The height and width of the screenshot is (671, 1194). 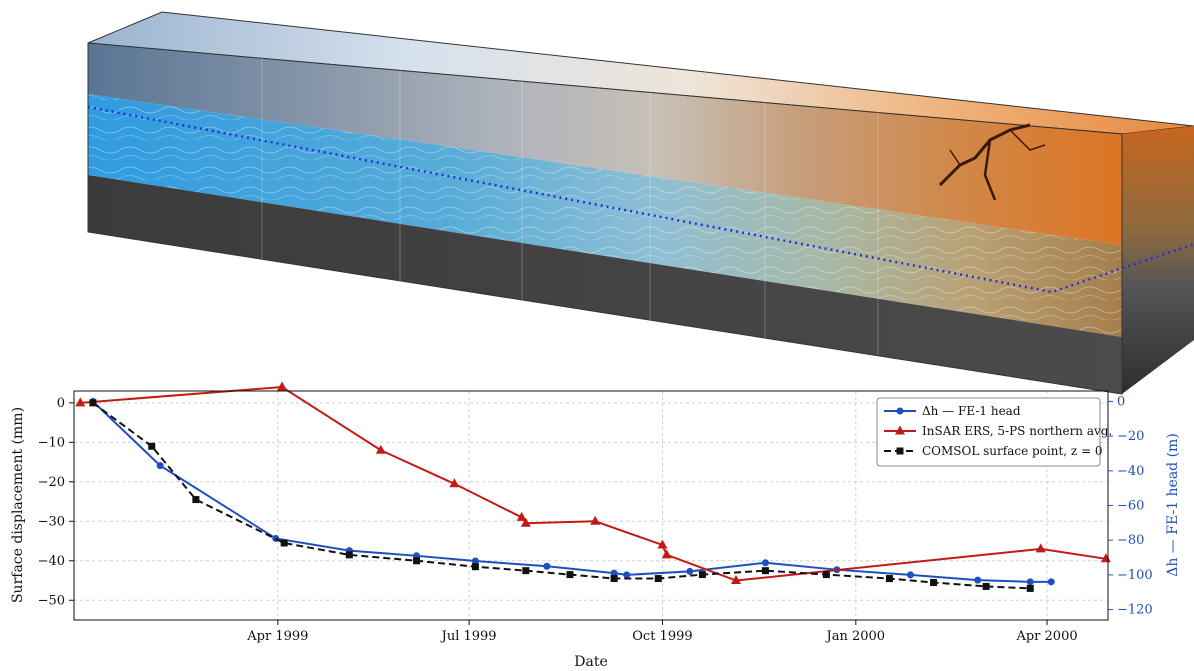 I want to click on x-ticks: Apr 1999 Jul 1999 Oct 1999 Jan 2000 Apr 2000, so click(x=662, y=632).